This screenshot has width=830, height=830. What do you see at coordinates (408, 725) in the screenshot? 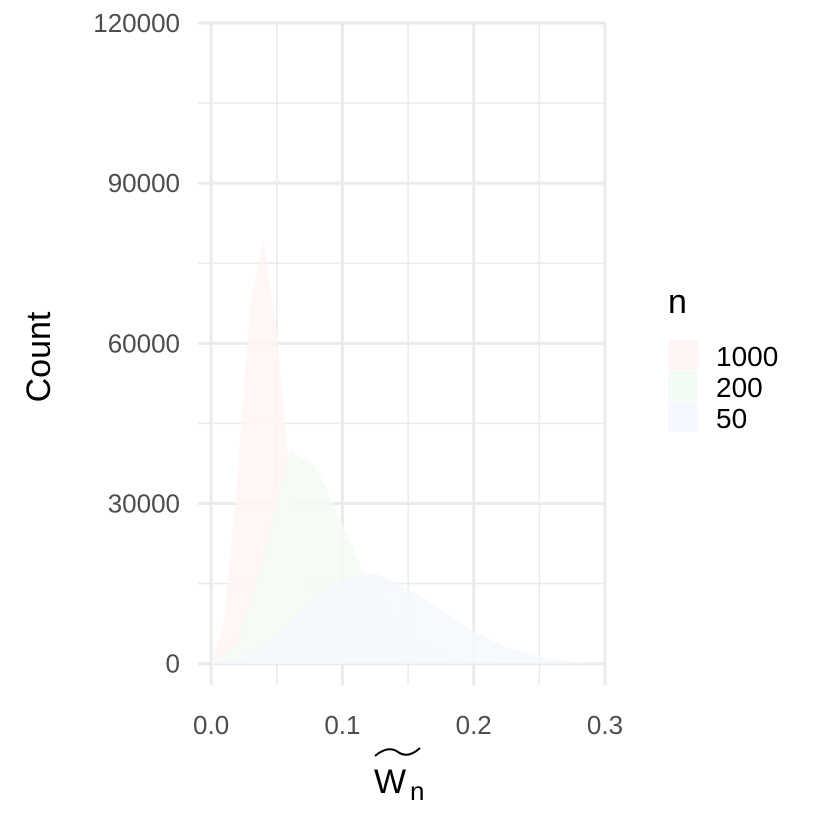
I see `x-axis-ticks: 0.0 0.1 0.2 0.3` at bounding box center [408, 725].